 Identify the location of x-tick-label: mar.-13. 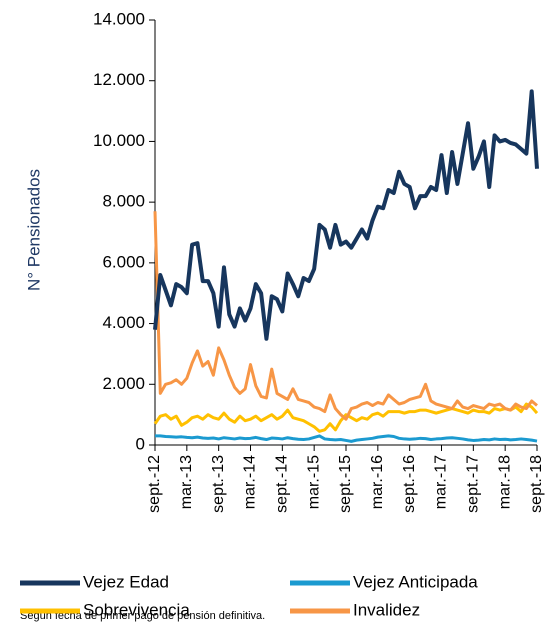
(186, 482).